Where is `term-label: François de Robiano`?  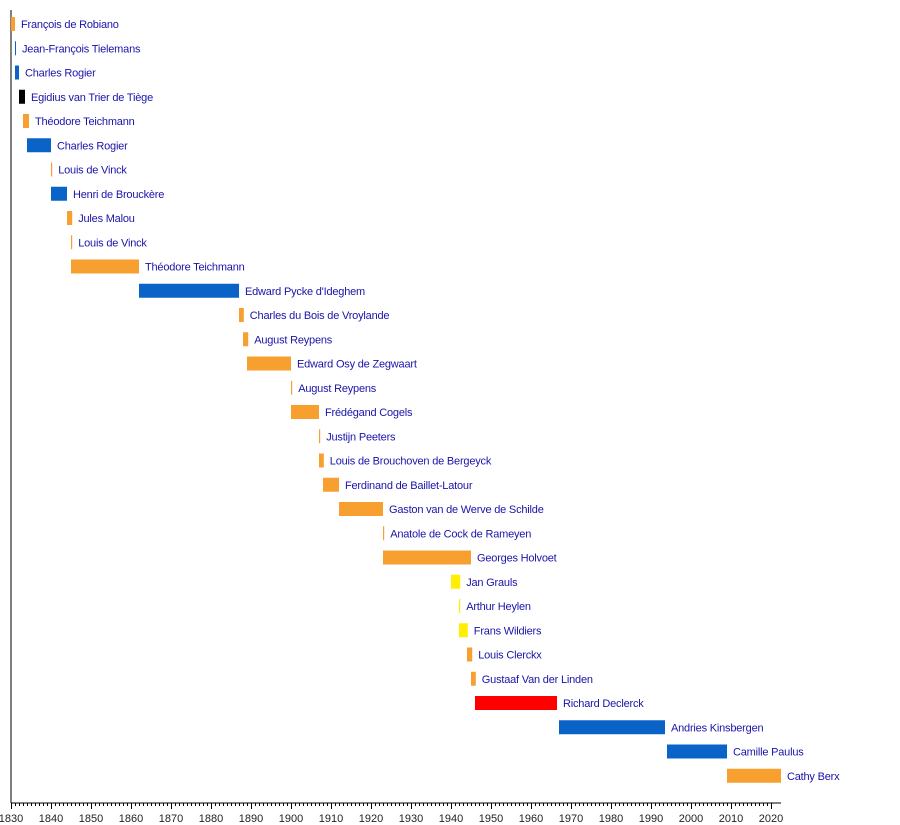 term-label: François de Robiano is located at coordinates (70, 25).